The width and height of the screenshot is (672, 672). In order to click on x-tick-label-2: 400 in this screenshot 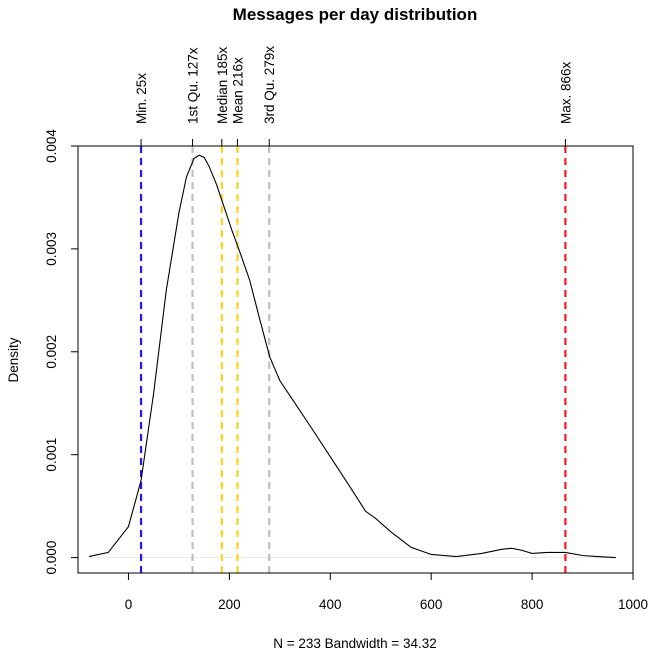, I will do `click(330, 604)`.